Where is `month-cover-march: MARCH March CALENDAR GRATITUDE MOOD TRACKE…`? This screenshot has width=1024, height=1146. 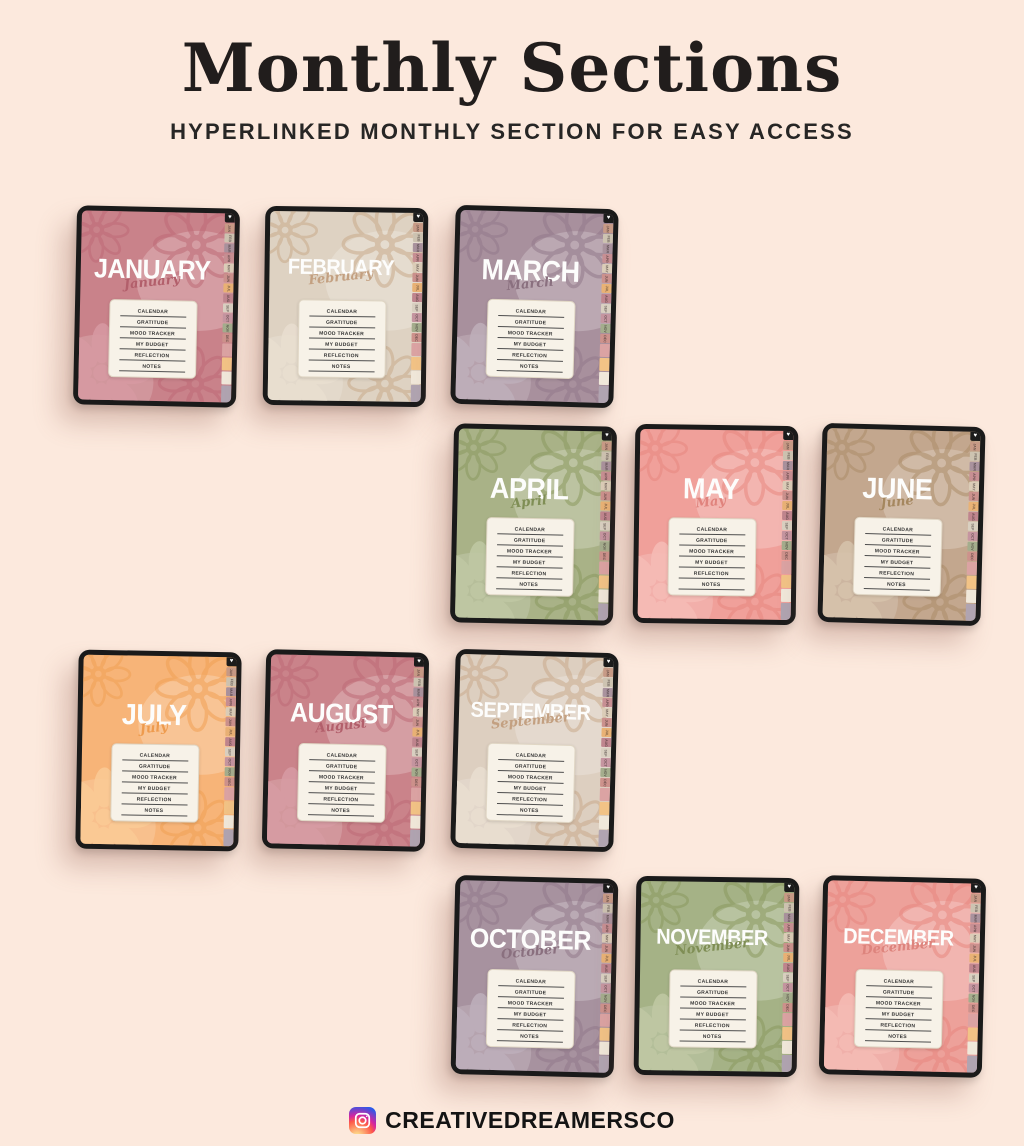
month-cover-march: MARCH March CALENDAR GRATITUDE MOOD TRACKE… is located at coordinates (534, 306).